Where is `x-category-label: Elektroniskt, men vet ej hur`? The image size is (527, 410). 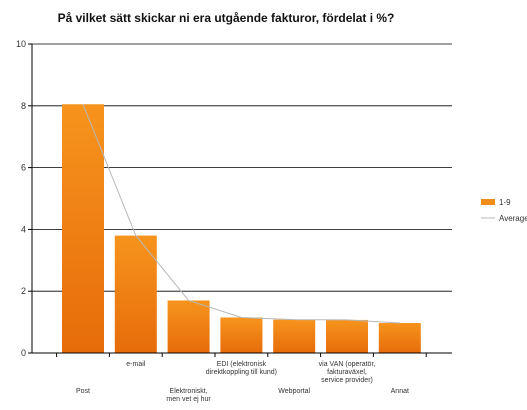
x-category-label: Elektroniskt, men vet ej hur is located at coordinates (188, 395).